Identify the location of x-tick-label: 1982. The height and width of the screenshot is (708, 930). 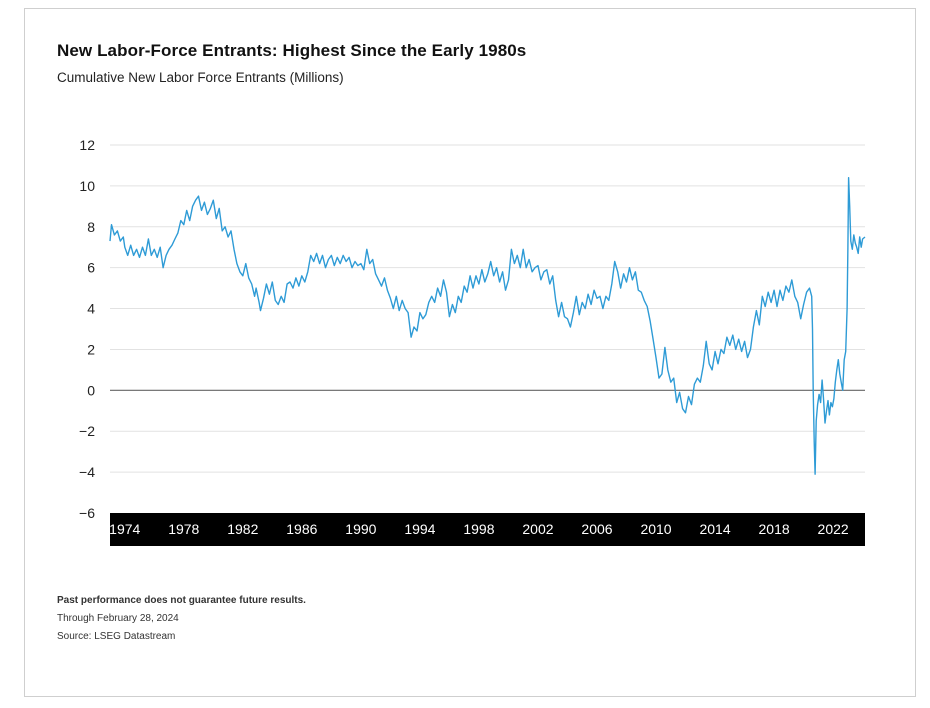
(242, 529).